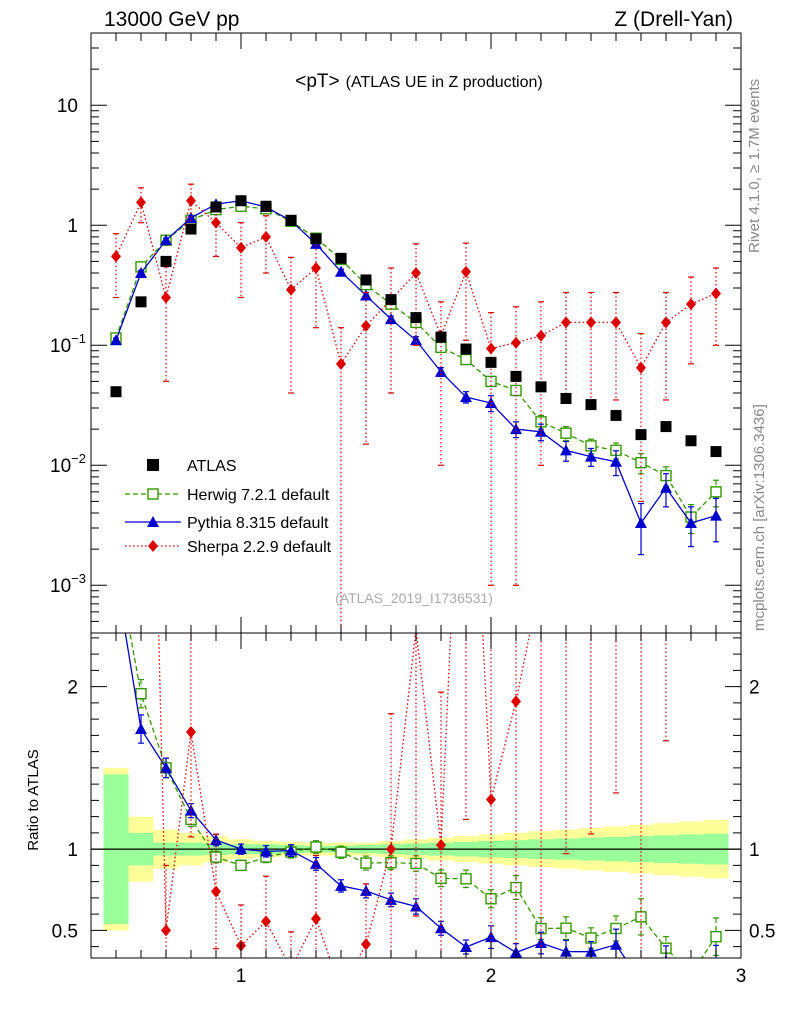 Image resolution: width=786 pixels, height=1029 pixels. Describe the element at coordinates (68, 584) in the screenshot. I see `y-tick-label: 10⁻³` at that location.